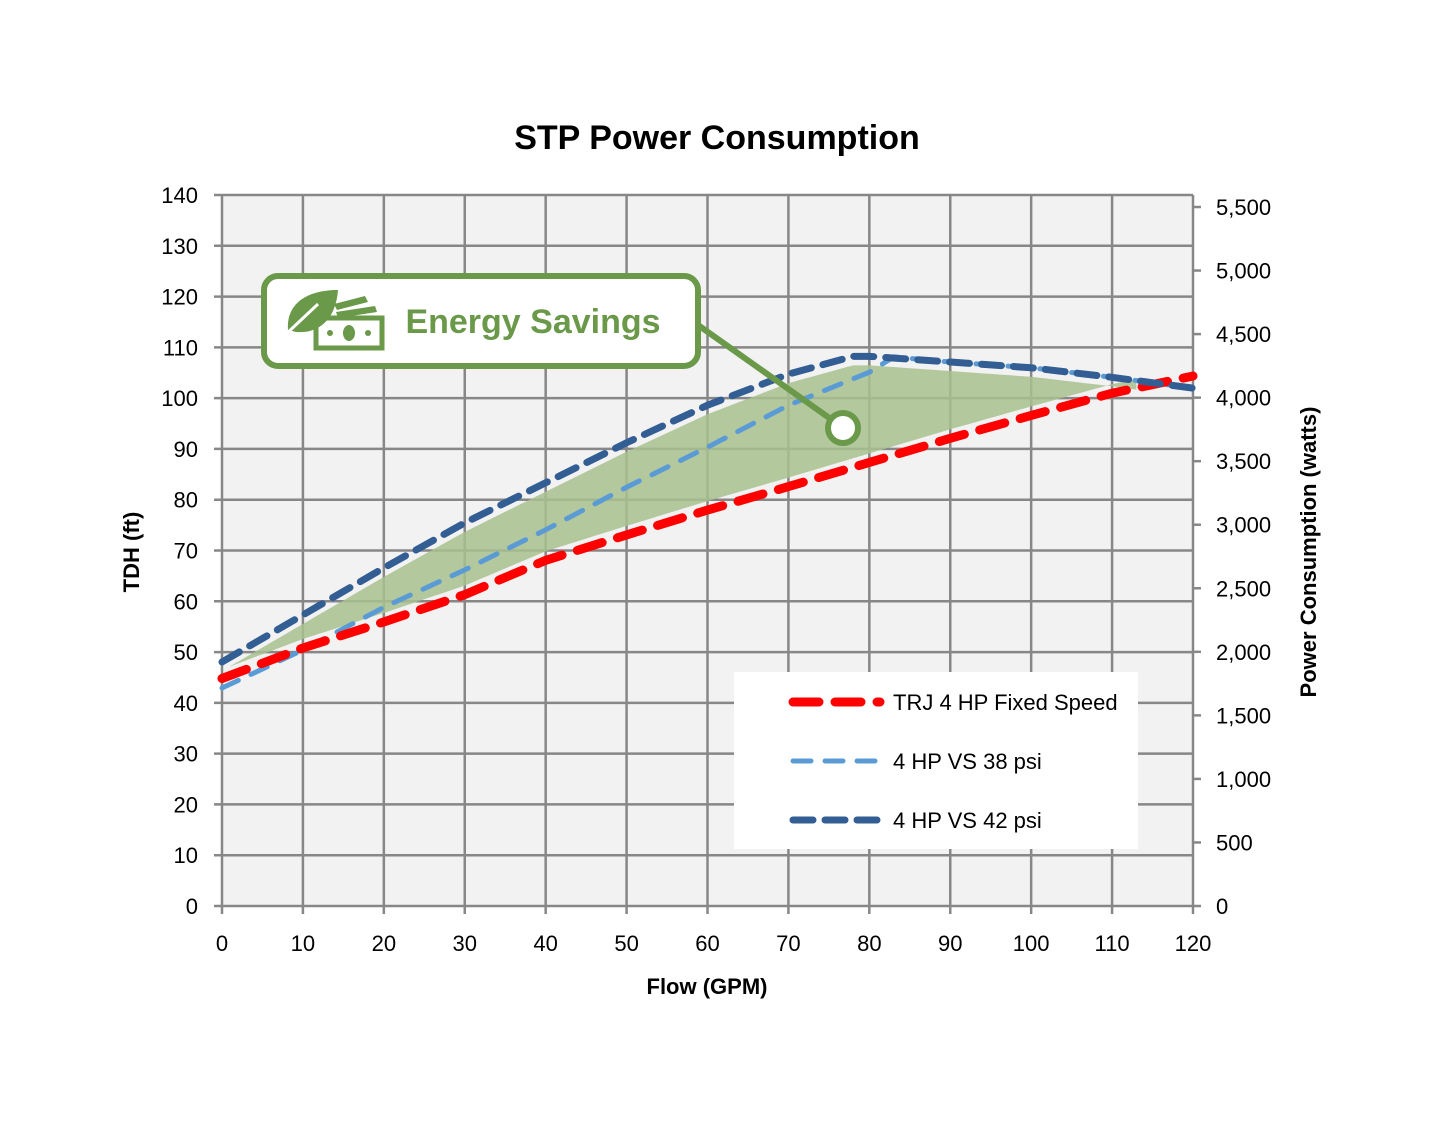  What do you see at coordinates (384, 943) in the screenshot?
I see `x-tick-label: 20` at bounding box center [384, 943].